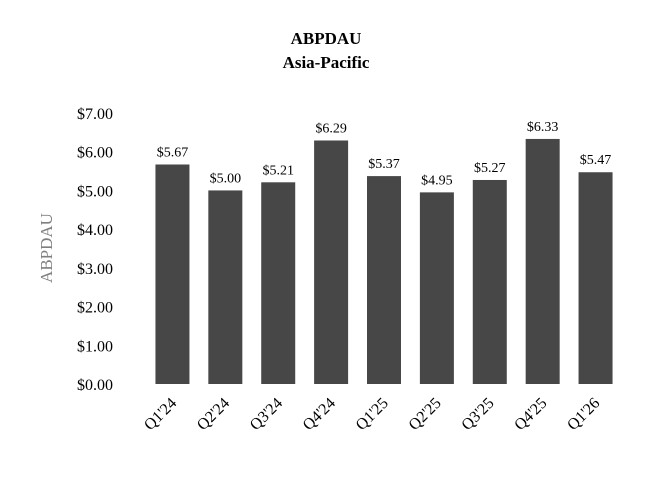 This screenshot has width=650, height=480. Describe the element at coordinates (596, 160) in the screenshot. I see `bar-data-label: $5.47` at that location.